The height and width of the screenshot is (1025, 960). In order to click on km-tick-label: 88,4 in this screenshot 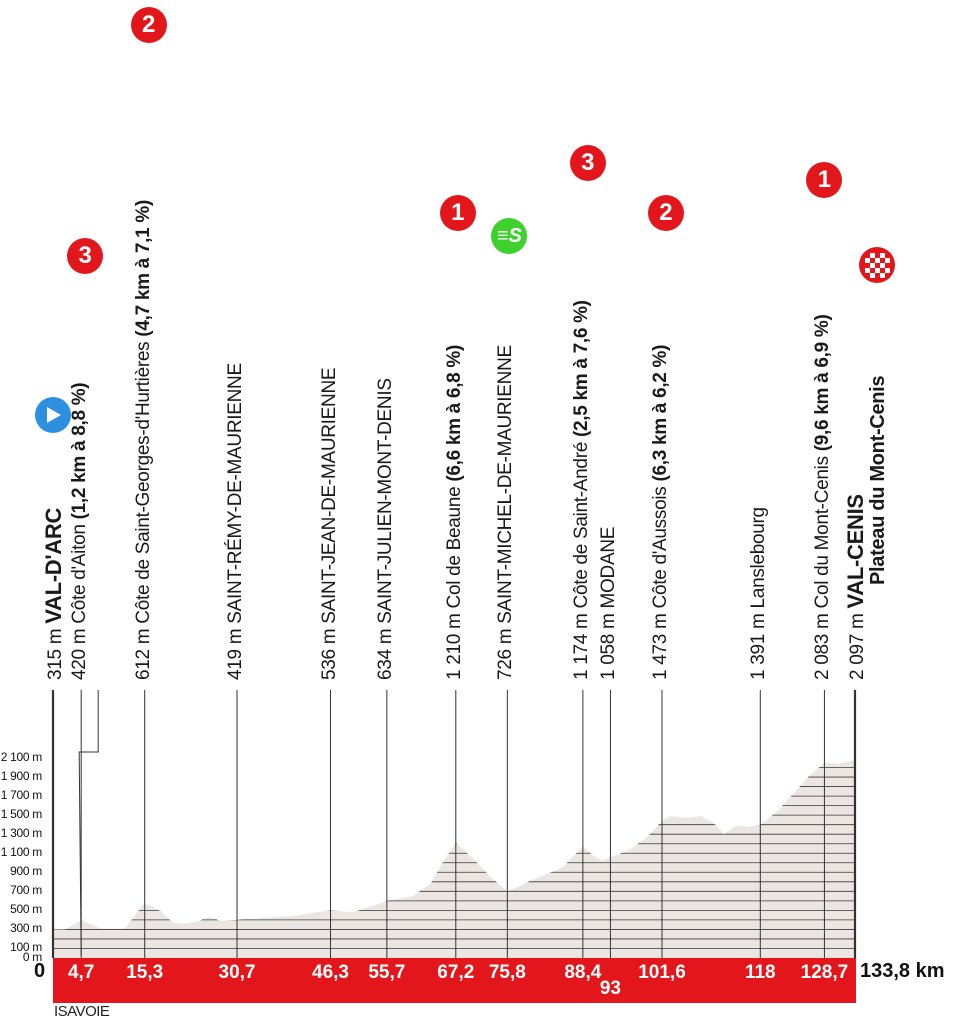, I will do `click(583, 972)`.